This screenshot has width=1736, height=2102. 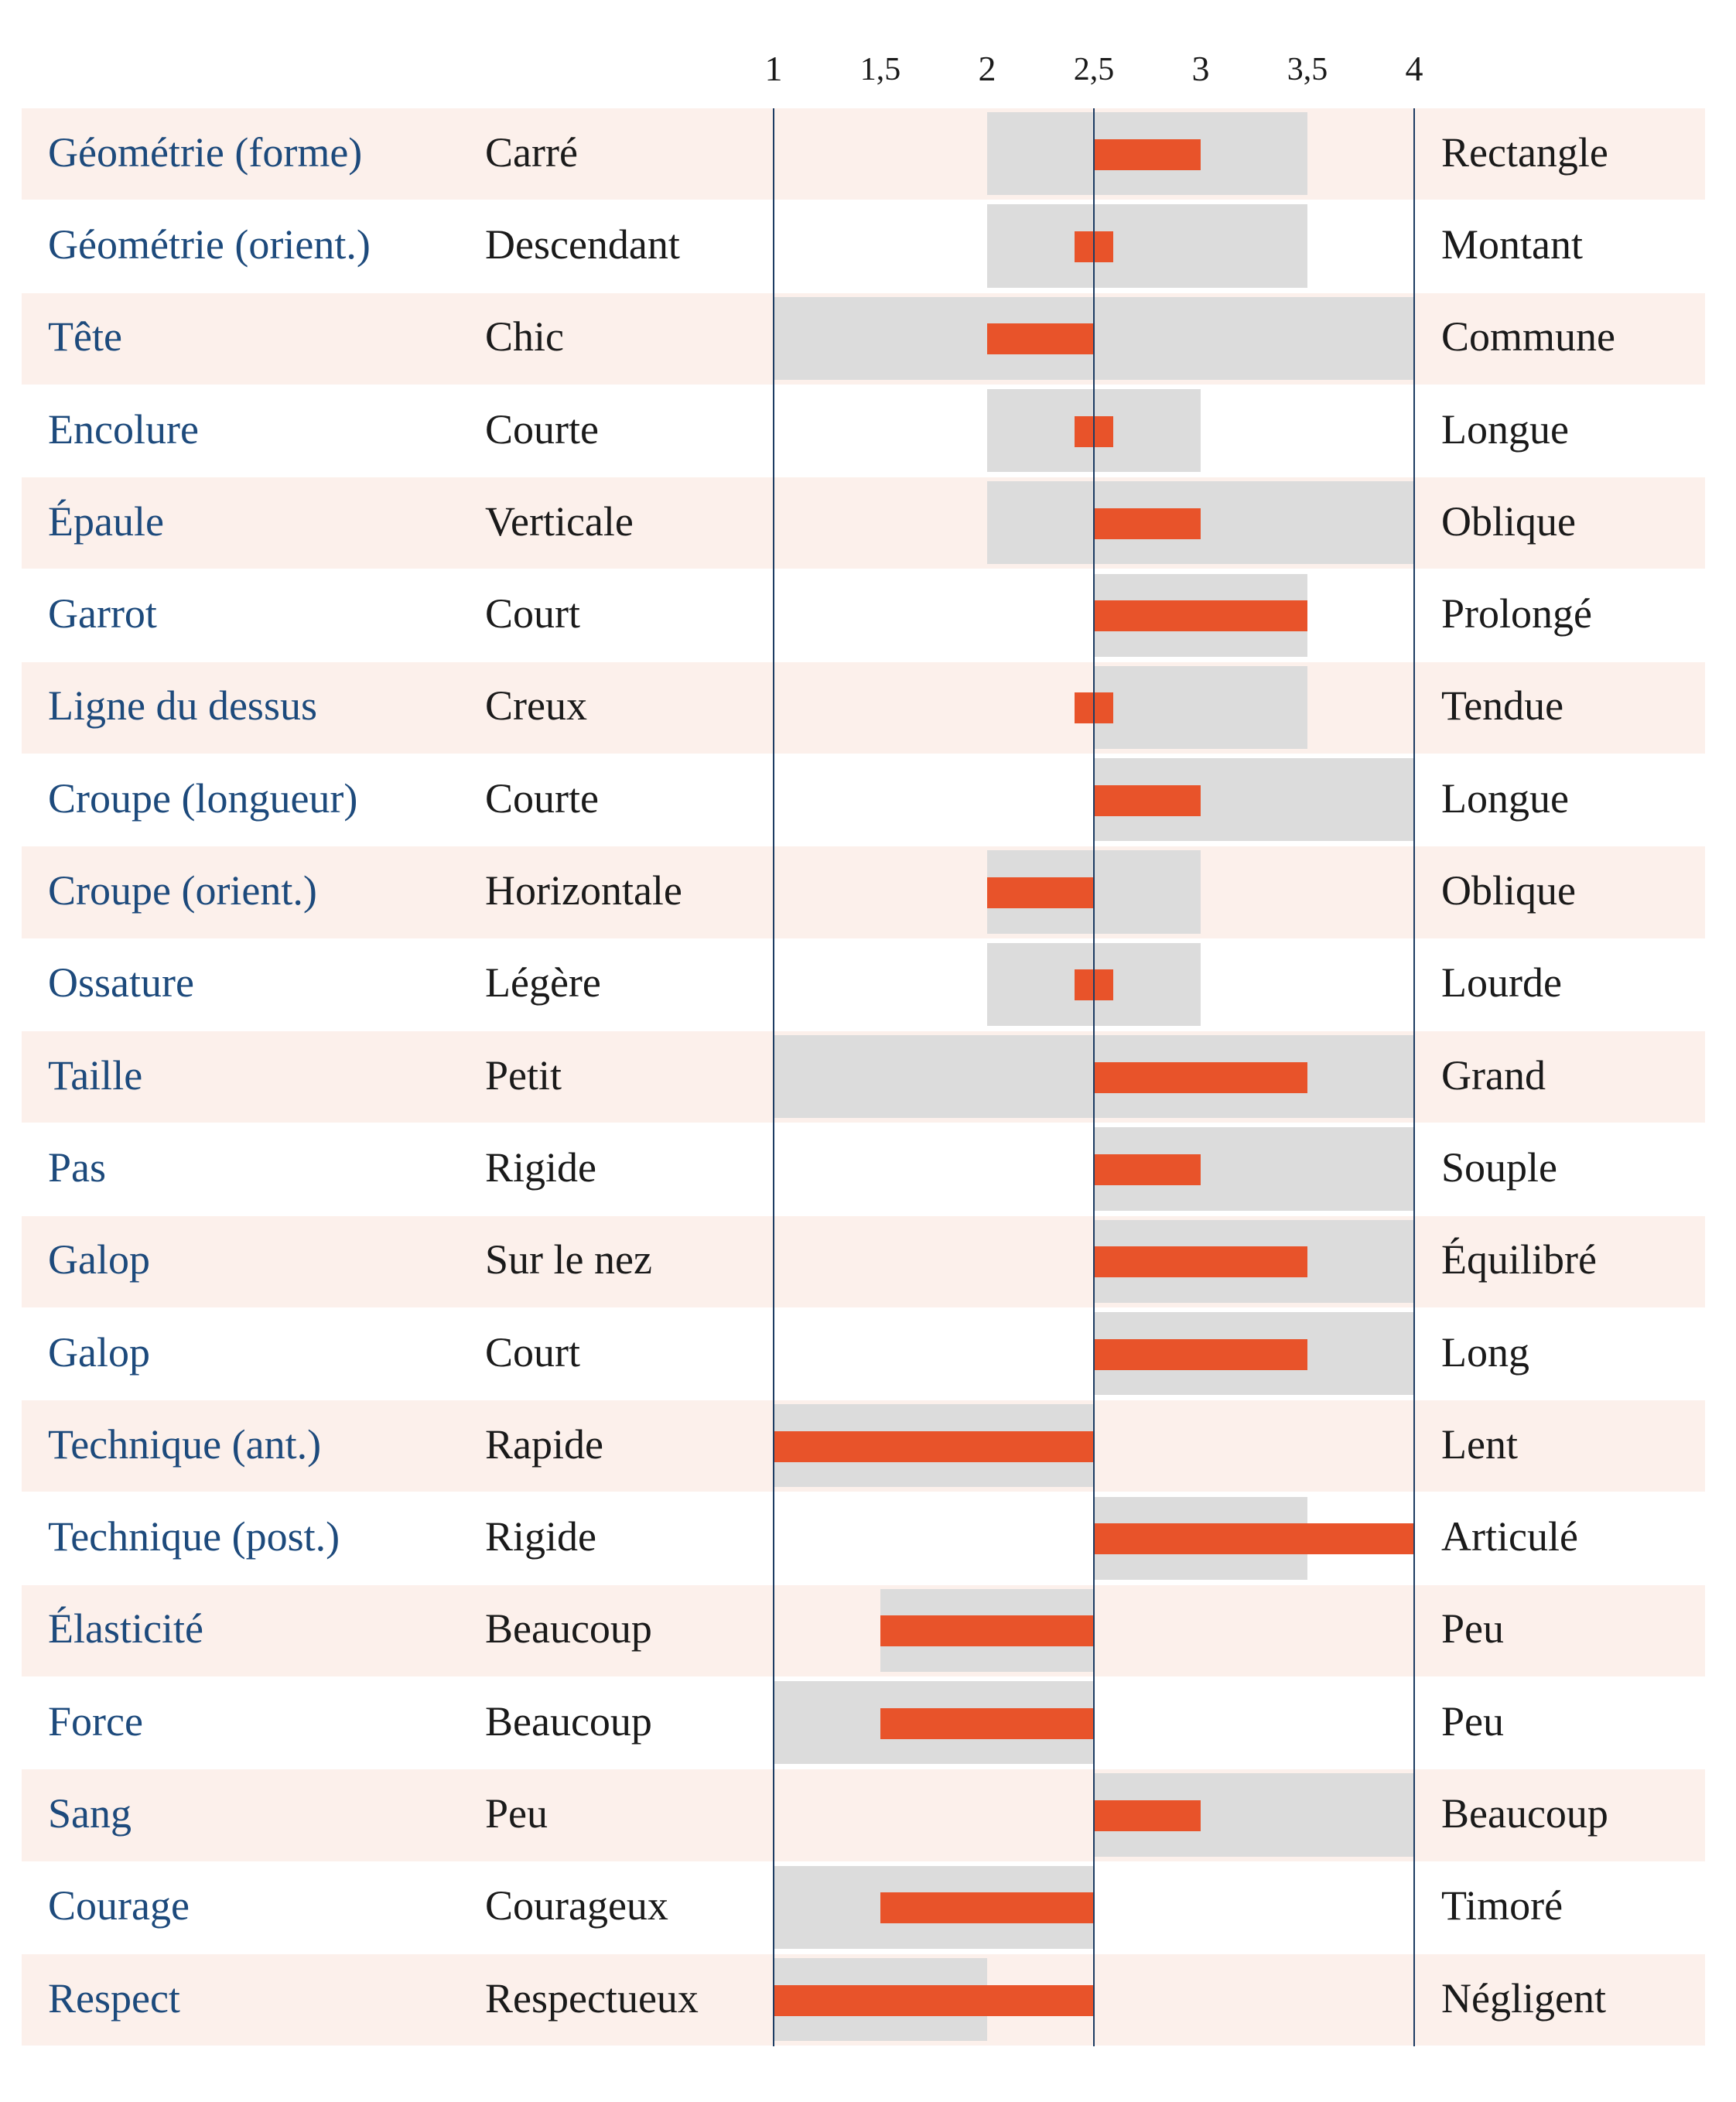 What do you see at coordinates (583, 890) in the screenshot?
I see `left-pole-label: Horizontale` at bounding box center [583, 890].